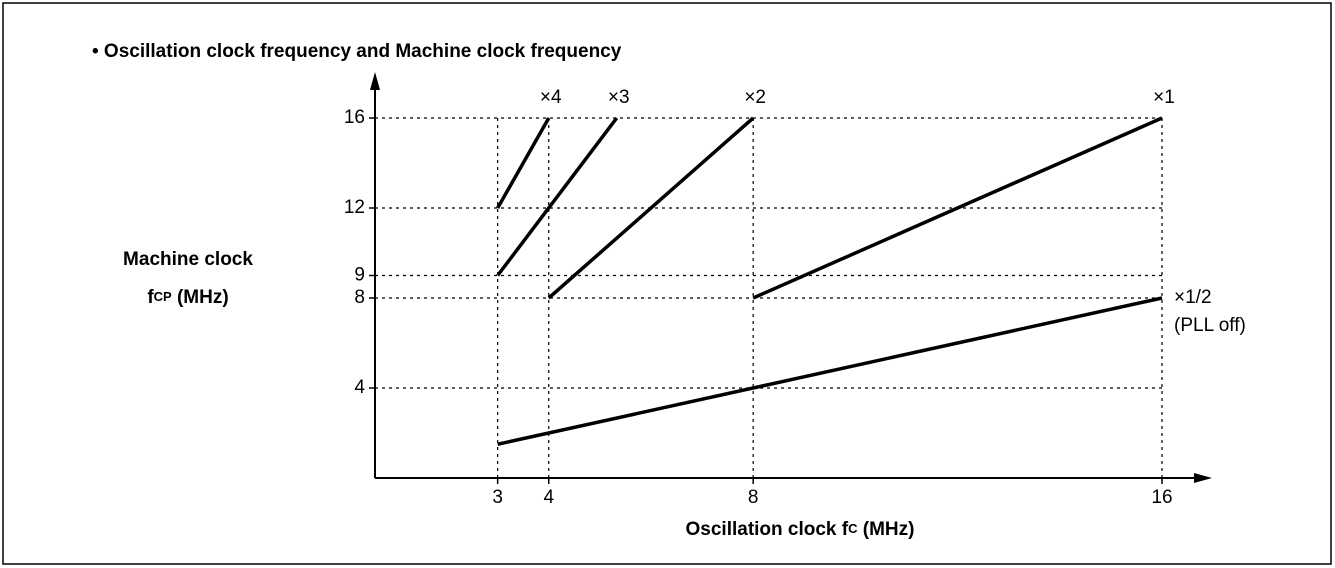 This screenshot has height=568, width=1335. I want to click on series-label: ×1, so click(1164, 97).